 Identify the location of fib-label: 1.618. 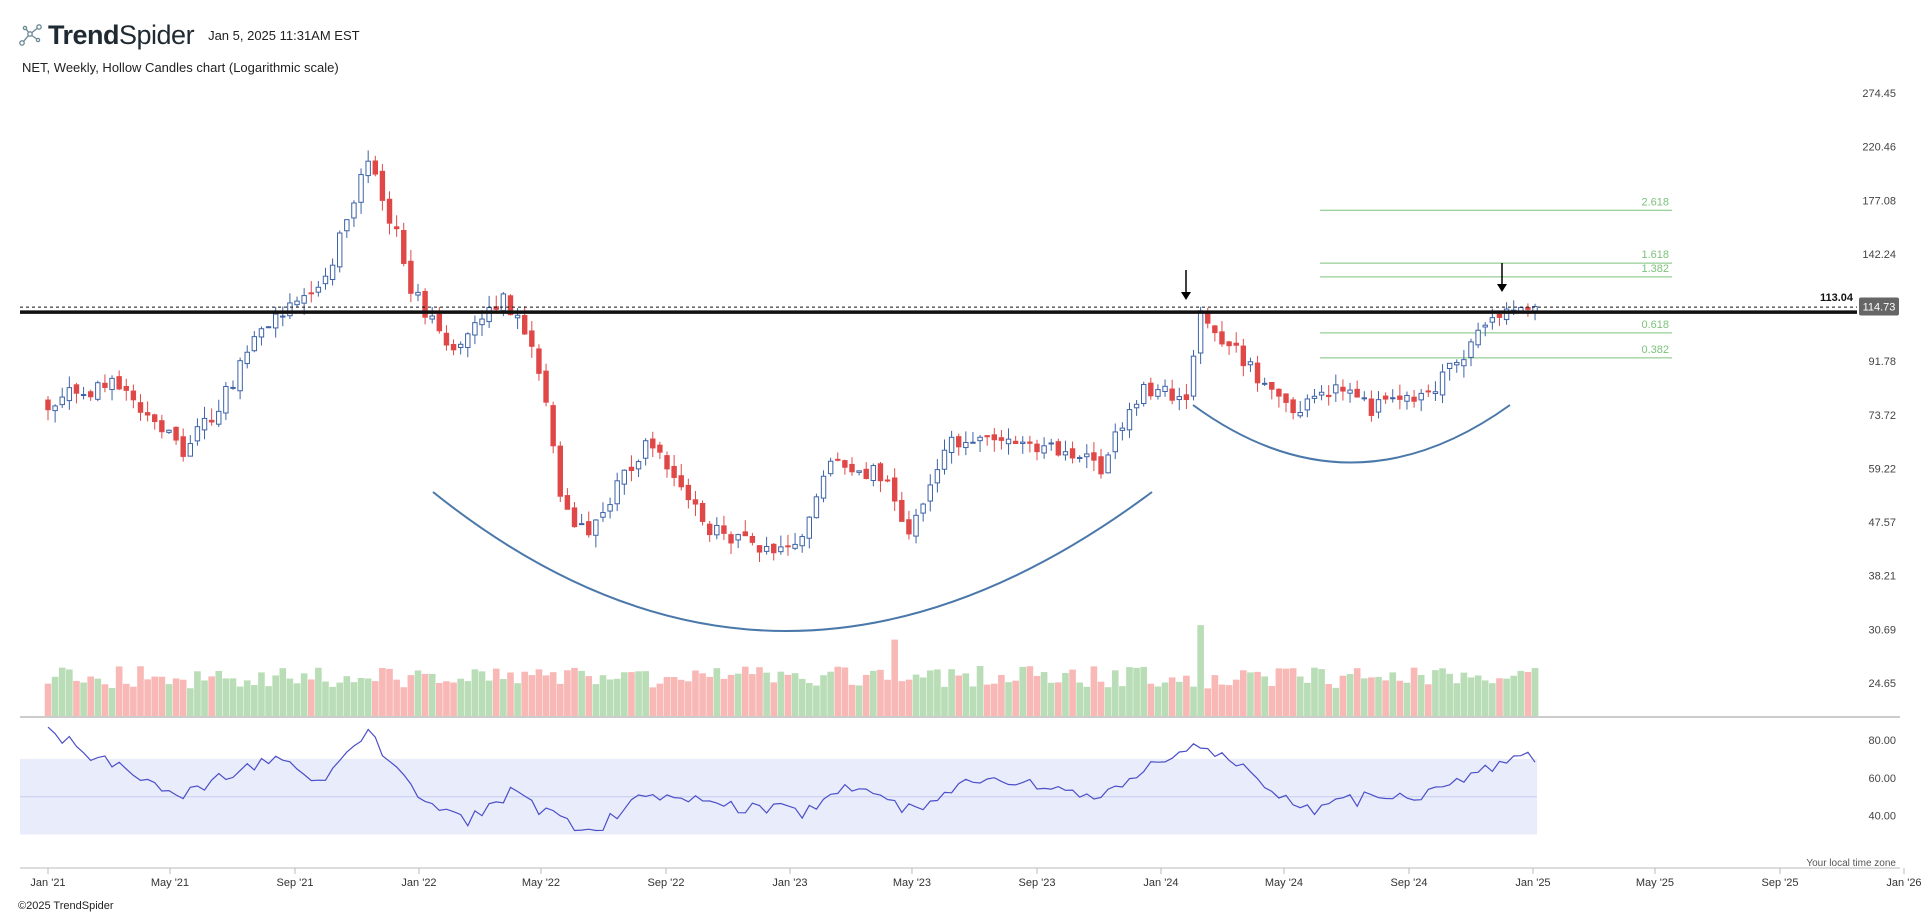
(1655, 255).